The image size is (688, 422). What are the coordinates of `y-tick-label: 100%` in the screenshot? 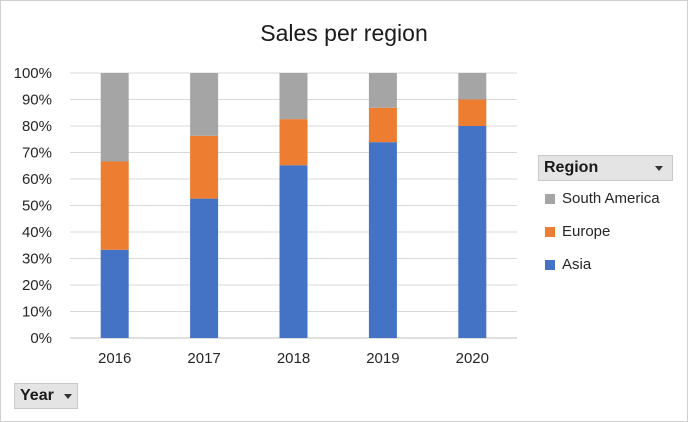 It's located at (33, 73).